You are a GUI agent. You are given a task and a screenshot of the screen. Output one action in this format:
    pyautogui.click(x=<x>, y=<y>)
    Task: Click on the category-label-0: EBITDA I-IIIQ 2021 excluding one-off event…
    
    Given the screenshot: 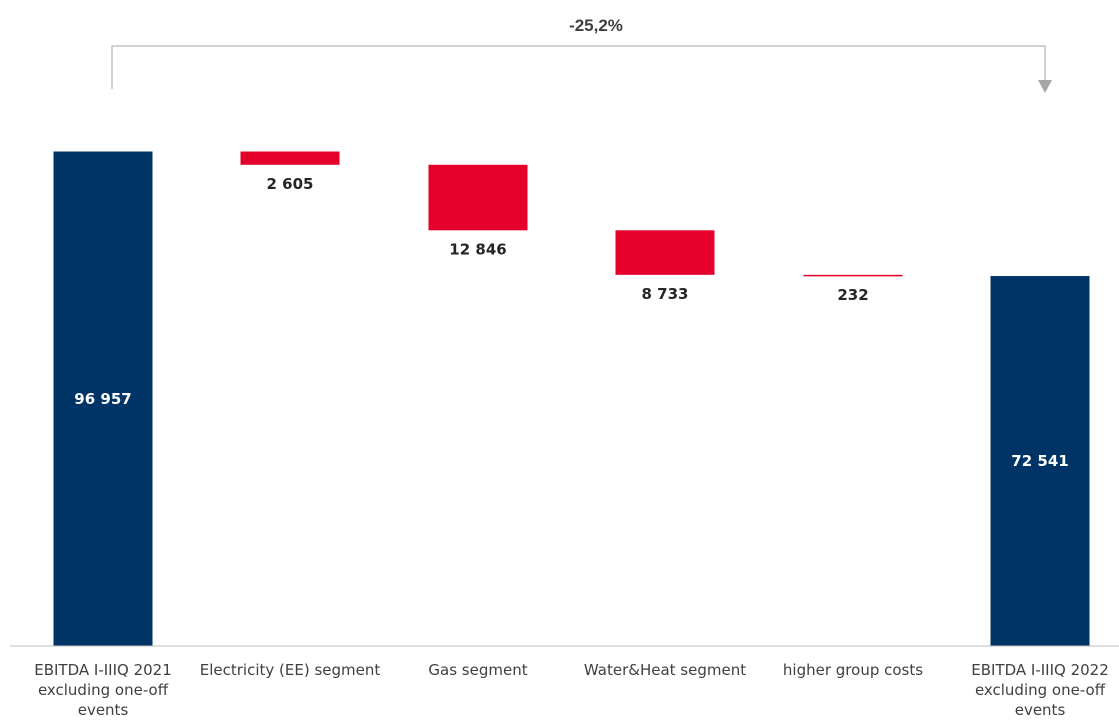 What is the action you would take?
    pyautogui.click(x=103, y=690)
    